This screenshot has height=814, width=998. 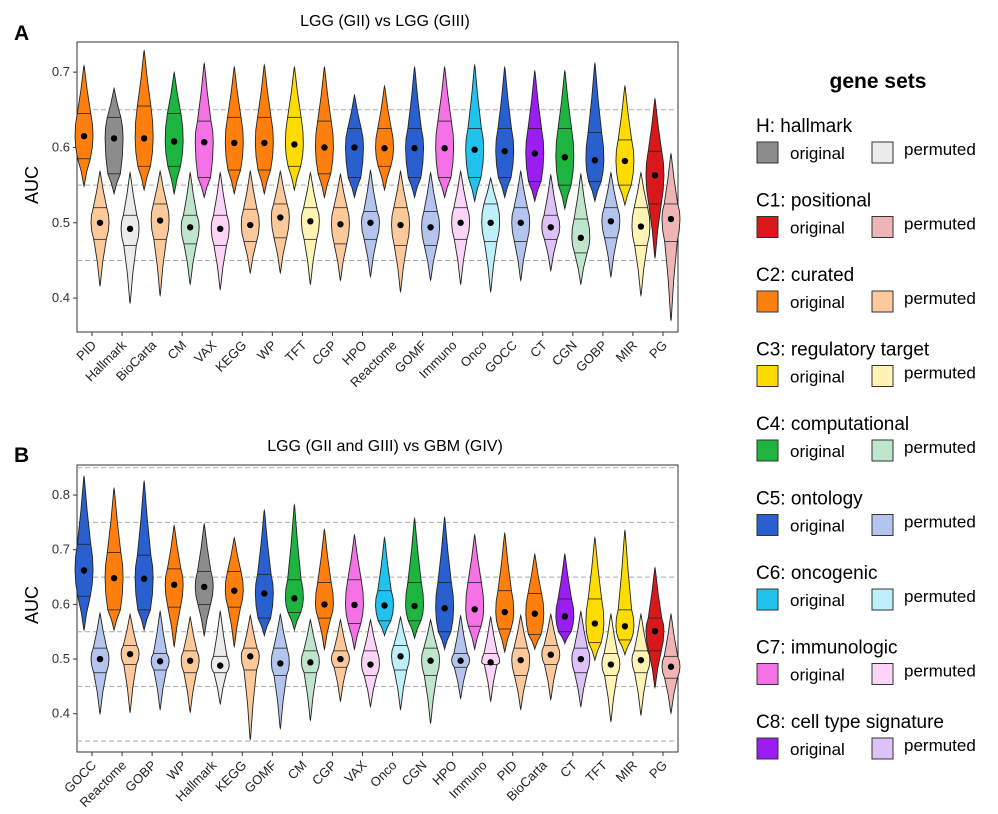 I want to click on panel-a-y-axis-label: AUC, so click(x=32, y=185).